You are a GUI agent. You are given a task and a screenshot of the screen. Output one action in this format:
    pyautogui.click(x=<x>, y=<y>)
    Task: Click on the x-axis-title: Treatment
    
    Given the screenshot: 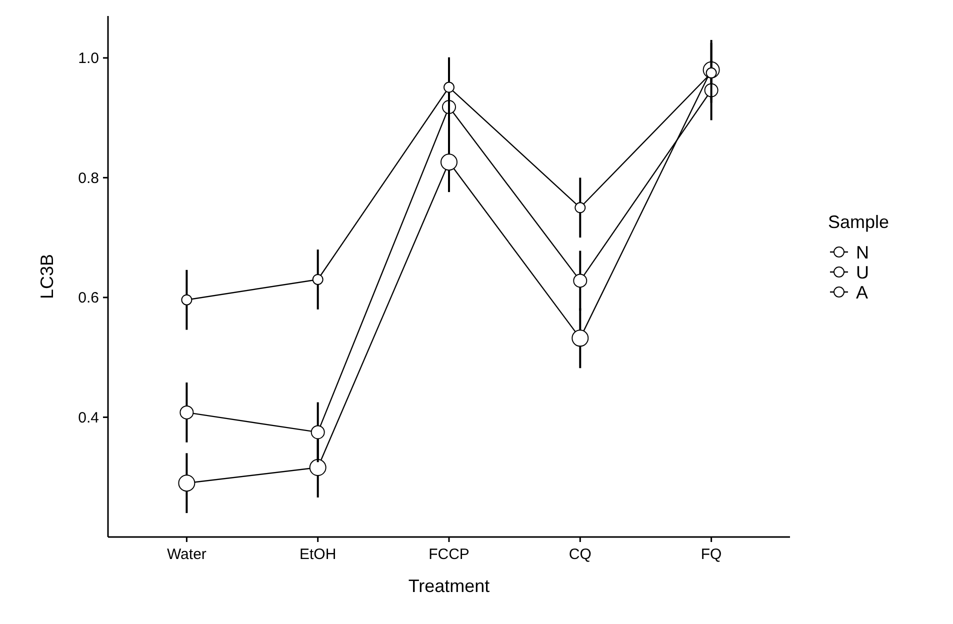 What is the action you would take?
    pyautogui.click(x=449, y=586)
    